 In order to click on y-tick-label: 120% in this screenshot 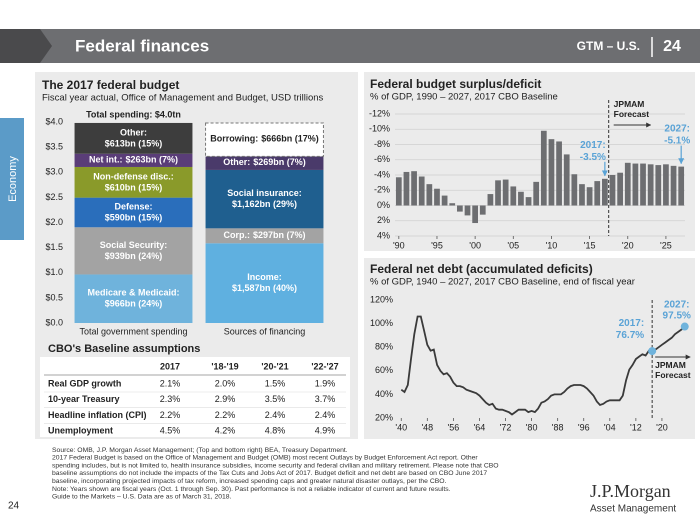, I will do `click(381, 299)`.